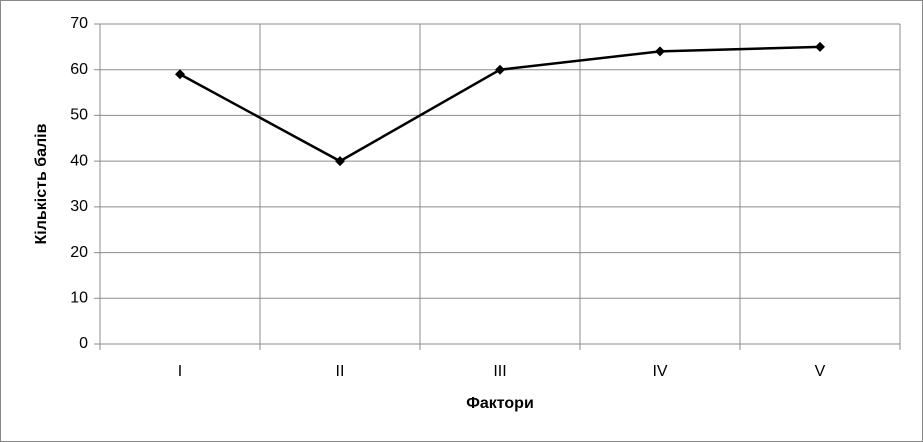 This screenshot has height=442, width=923. Describe the element at coordinates (41, 183) in the screenshot. I see `y-axis-label: Кількість балів` at that location.